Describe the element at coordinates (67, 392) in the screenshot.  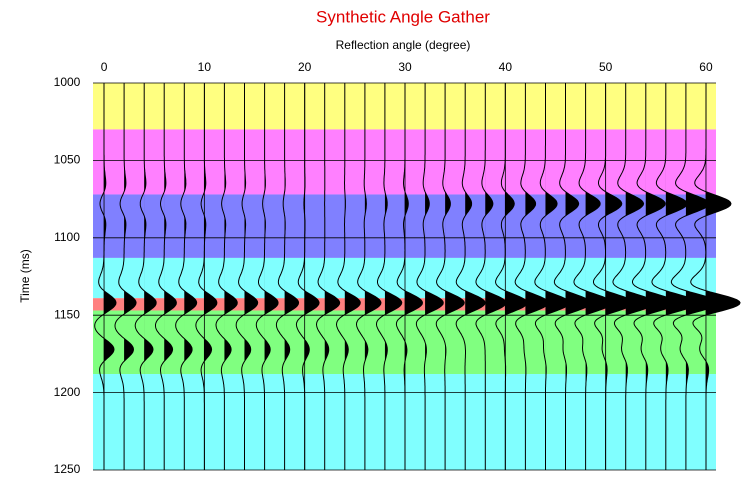
I see `y-tick-label: 1200` at that location.